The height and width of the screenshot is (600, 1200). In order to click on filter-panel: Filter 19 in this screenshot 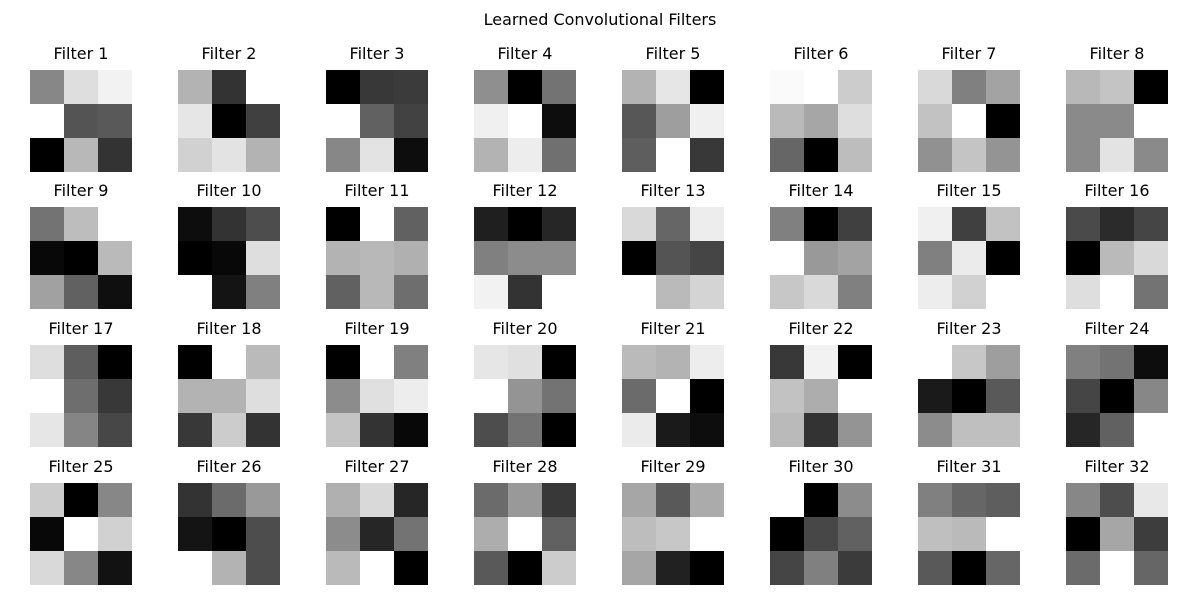, I will do `click(377, 383)`.